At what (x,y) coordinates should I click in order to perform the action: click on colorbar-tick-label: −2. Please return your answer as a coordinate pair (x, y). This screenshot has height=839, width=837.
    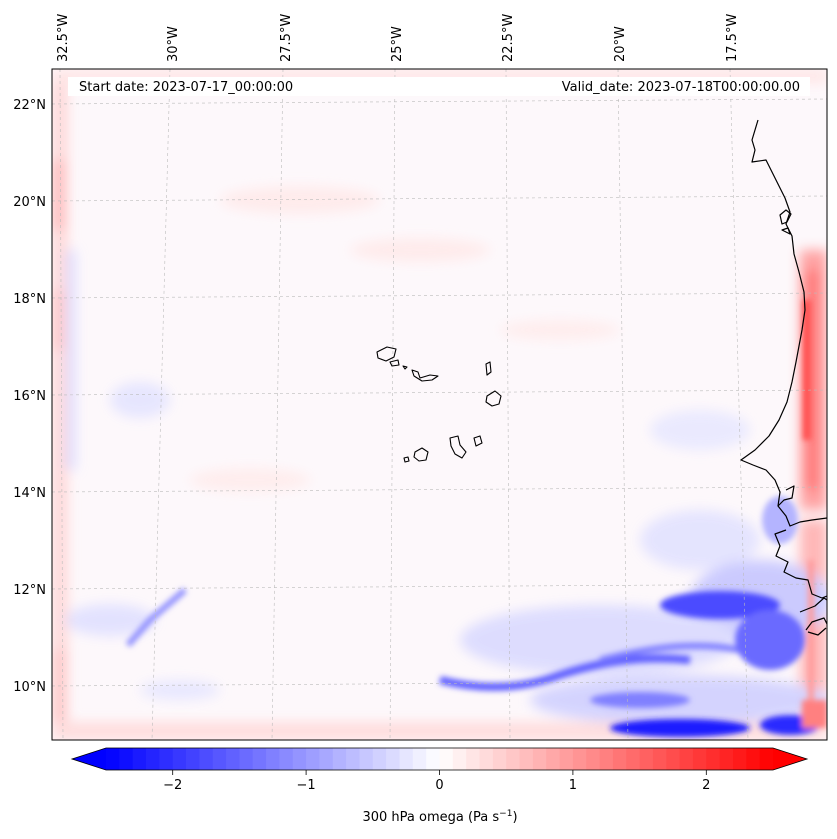
    Looking at the image, I should click on (172, 785).